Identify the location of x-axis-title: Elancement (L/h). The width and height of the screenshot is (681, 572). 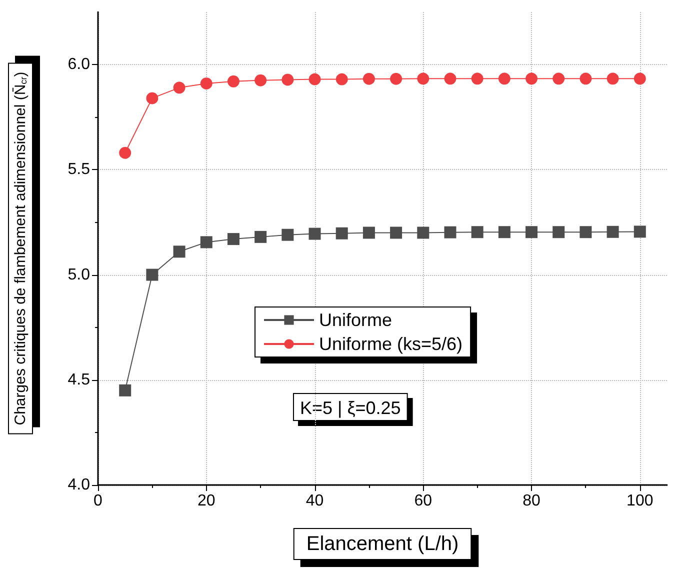
(382, 544).